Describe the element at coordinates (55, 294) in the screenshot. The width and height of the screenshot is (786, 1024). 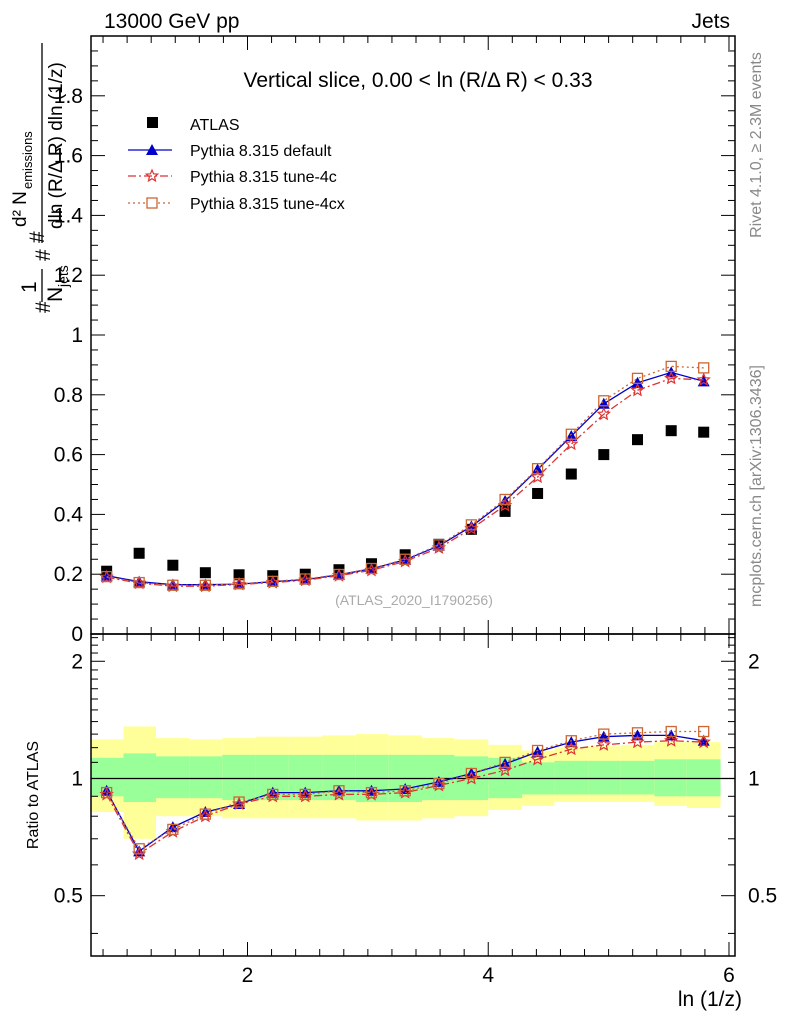
I see `ylabel-n: N` at that location.